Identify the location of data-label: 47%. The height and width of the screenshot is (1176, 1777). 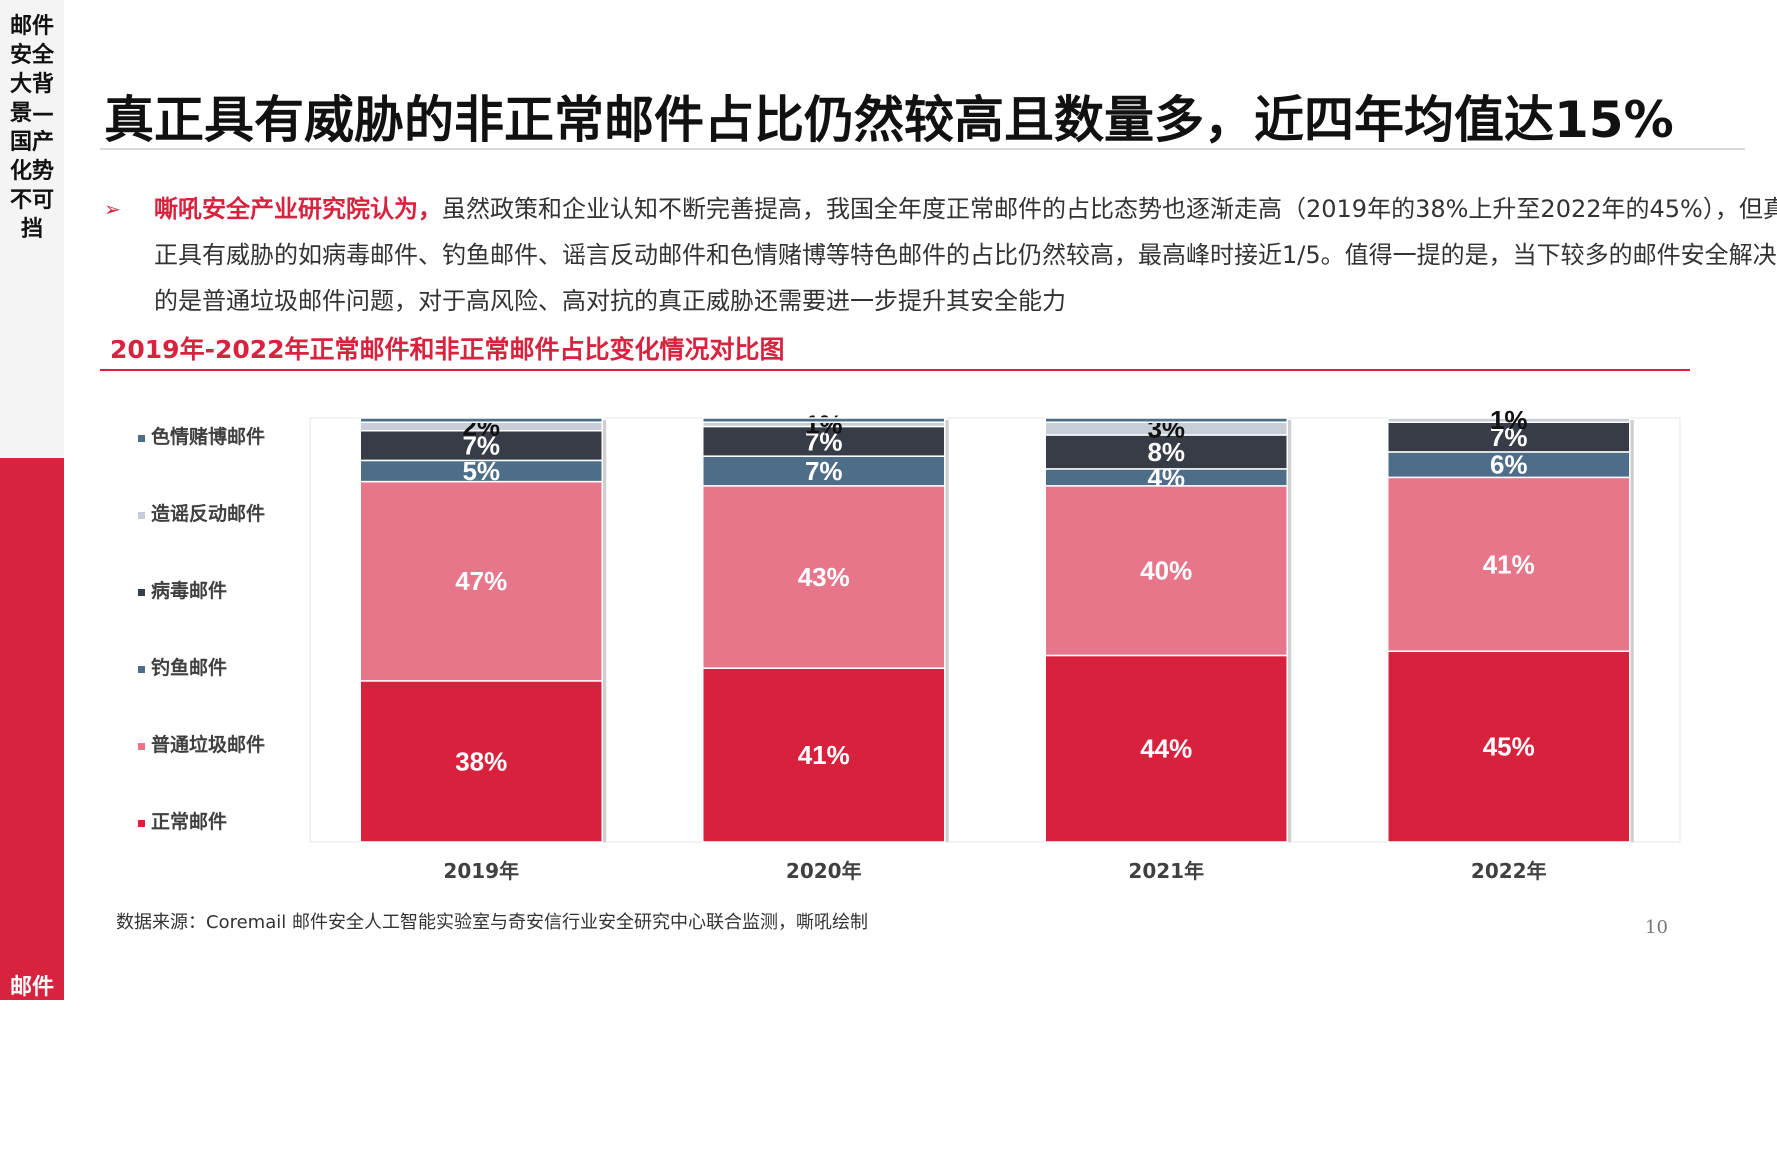
(481, 581).